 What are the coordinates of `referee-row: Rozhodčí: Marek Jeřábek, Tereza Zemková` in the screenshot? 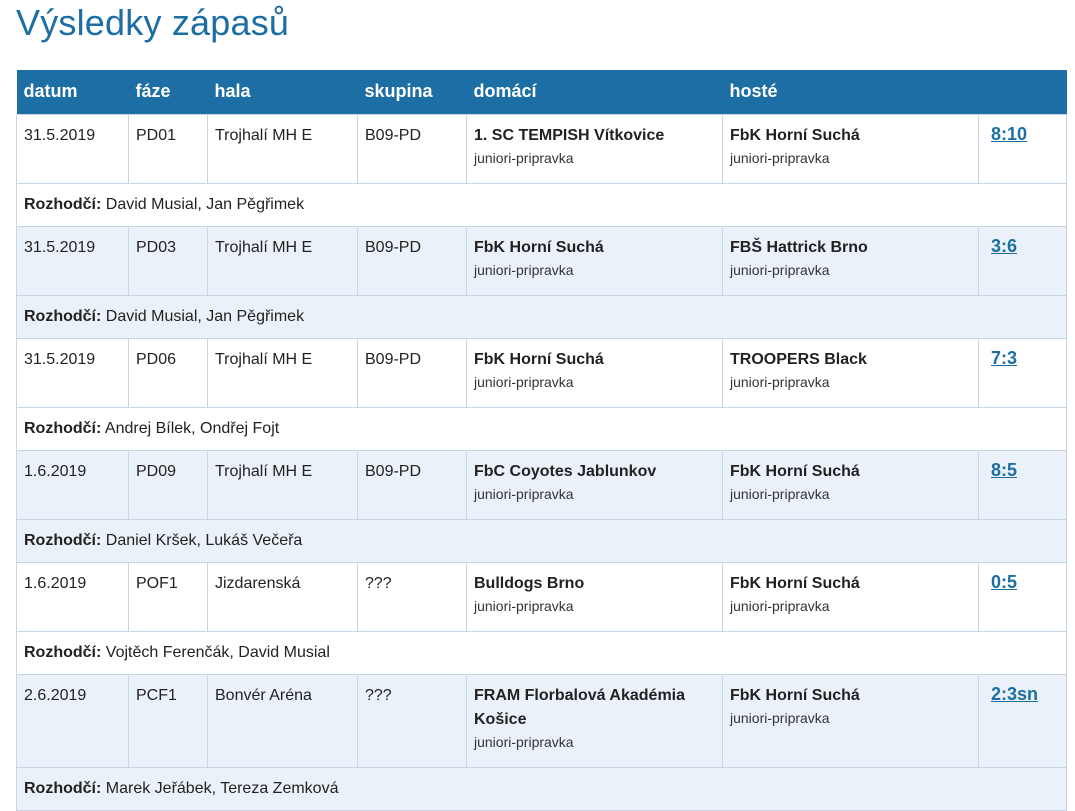 It's located at (541, 788).